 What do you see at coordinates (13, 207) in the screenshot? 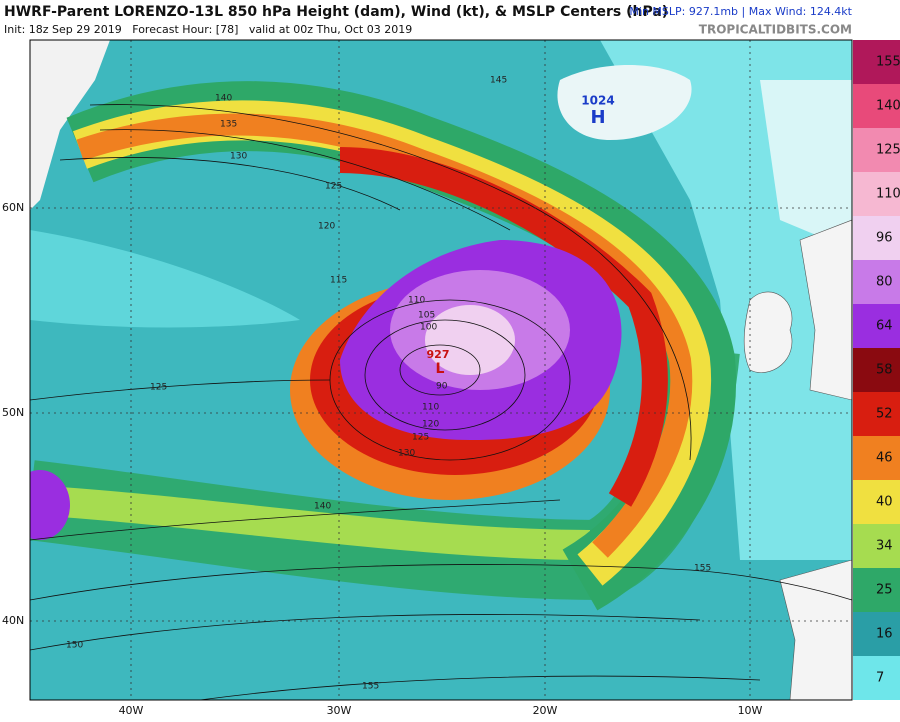
I see `lat-label: 60N` at bounding box center [13, 207].